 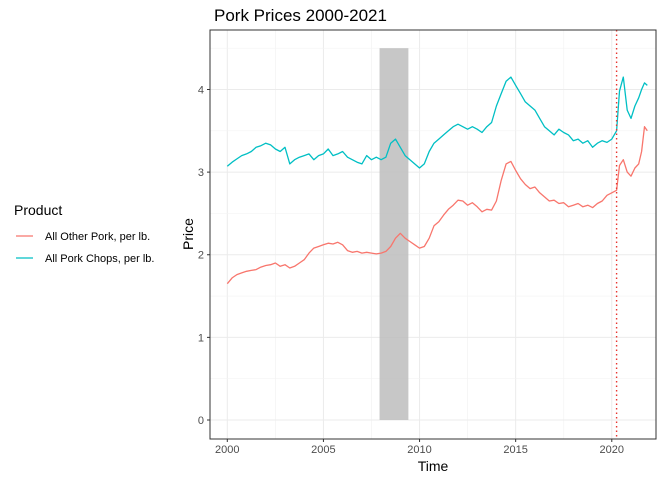 I want to click on y-tick-label: 2, so click(x=201, y=256).